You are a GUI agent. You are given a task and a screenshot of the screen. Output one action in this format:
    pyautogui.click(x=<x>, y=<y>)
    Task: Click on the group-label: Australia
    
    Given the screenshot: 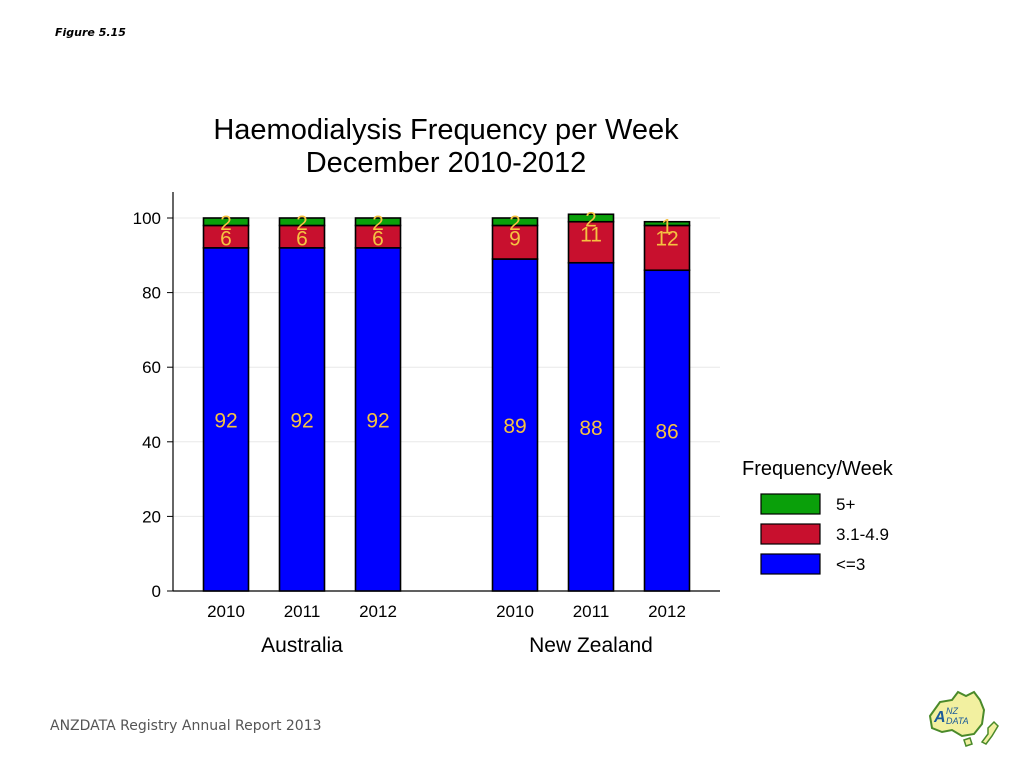 What is the action you would take?
    pyautogui.click(x=302, y=645)
    